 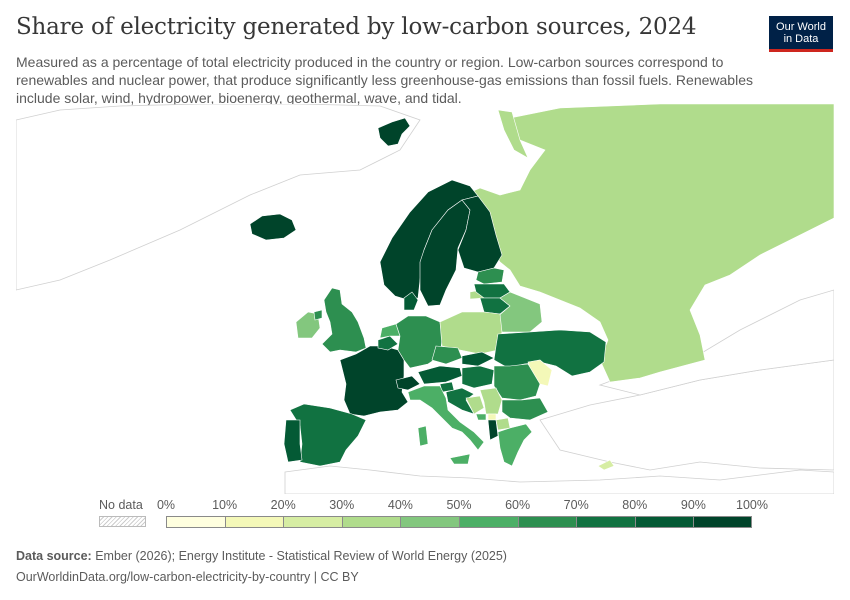 What do you see at coordinates (801, 39) in the screenshot?
I see `logo-line-2: in Data` at bounding box center [801, 39].